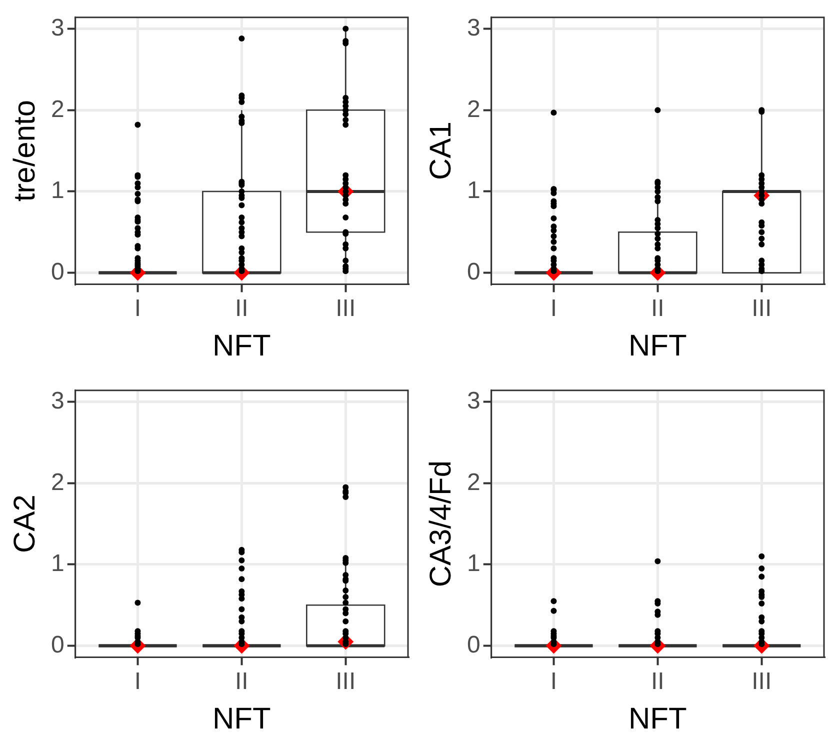 This screenshot has height=747, width=832. What do you see at coordinates (441, 524) in the screenshot?
I see `y-axis-title: CA3/4/Fd` at bounding box center [441, 524].